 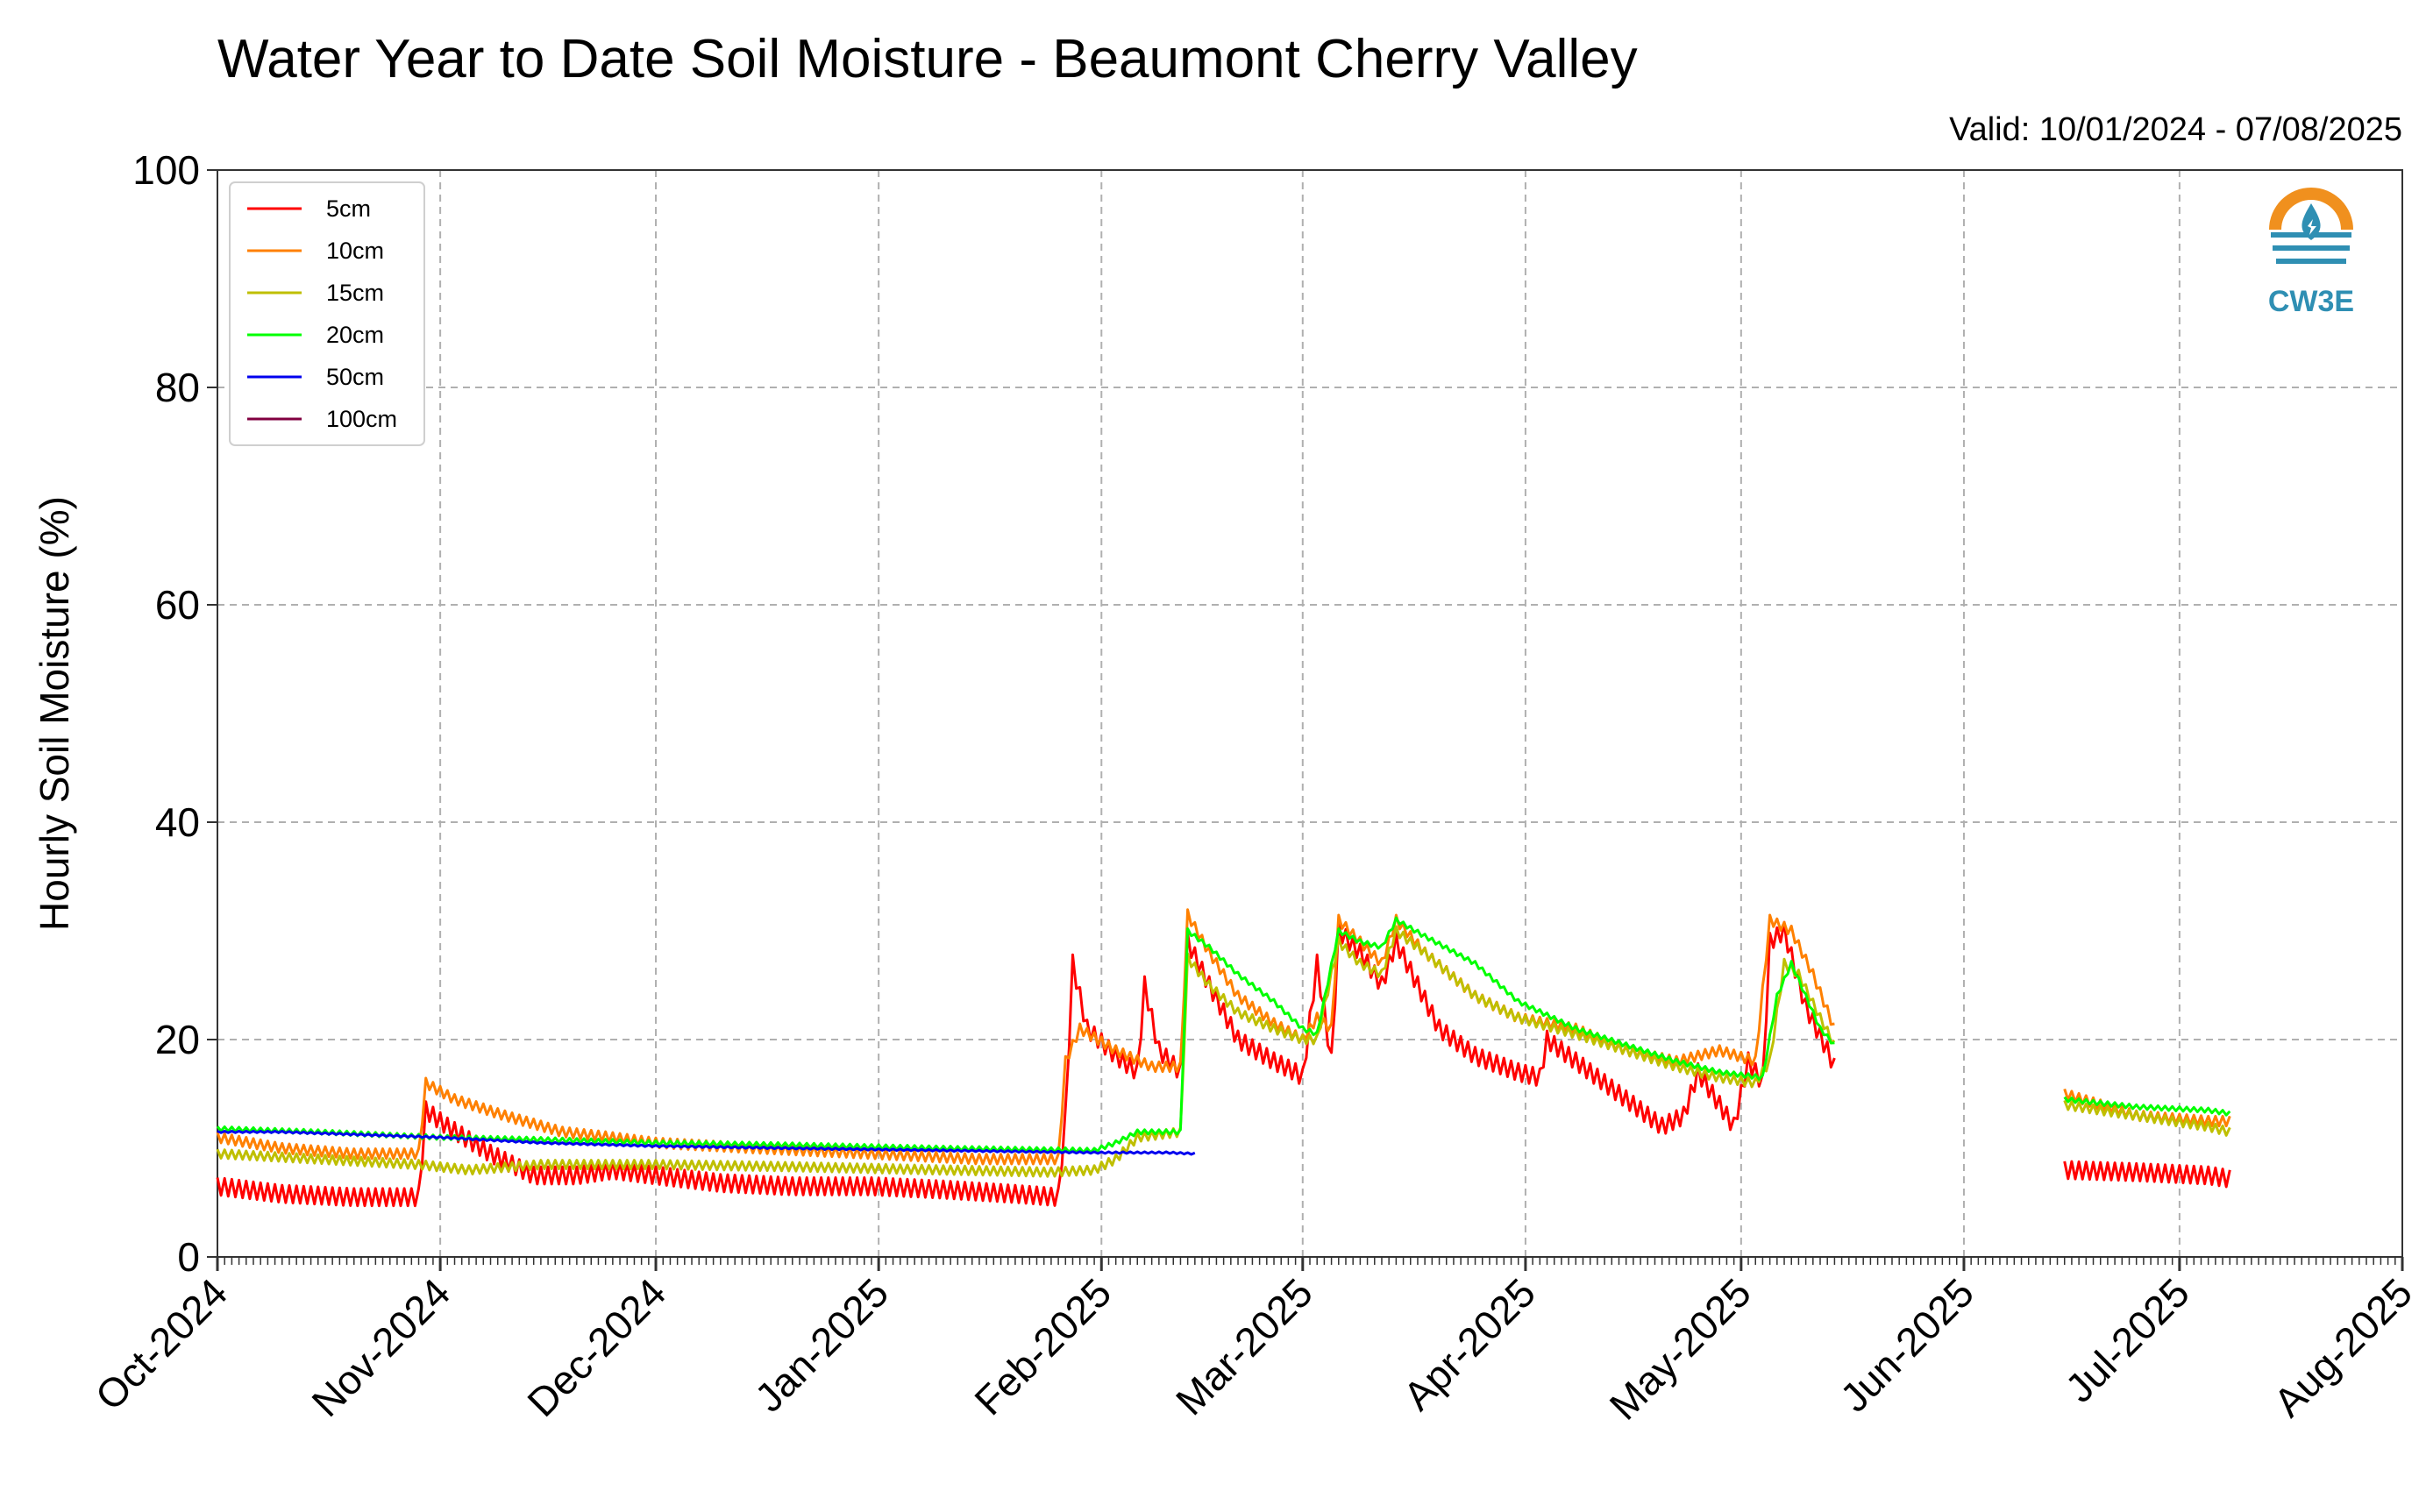 What do you see at coordinates (2343, 1347) in the screenshot?
I see `x-tick-label: Aug-2025` at bounding box center [2343, 1347].